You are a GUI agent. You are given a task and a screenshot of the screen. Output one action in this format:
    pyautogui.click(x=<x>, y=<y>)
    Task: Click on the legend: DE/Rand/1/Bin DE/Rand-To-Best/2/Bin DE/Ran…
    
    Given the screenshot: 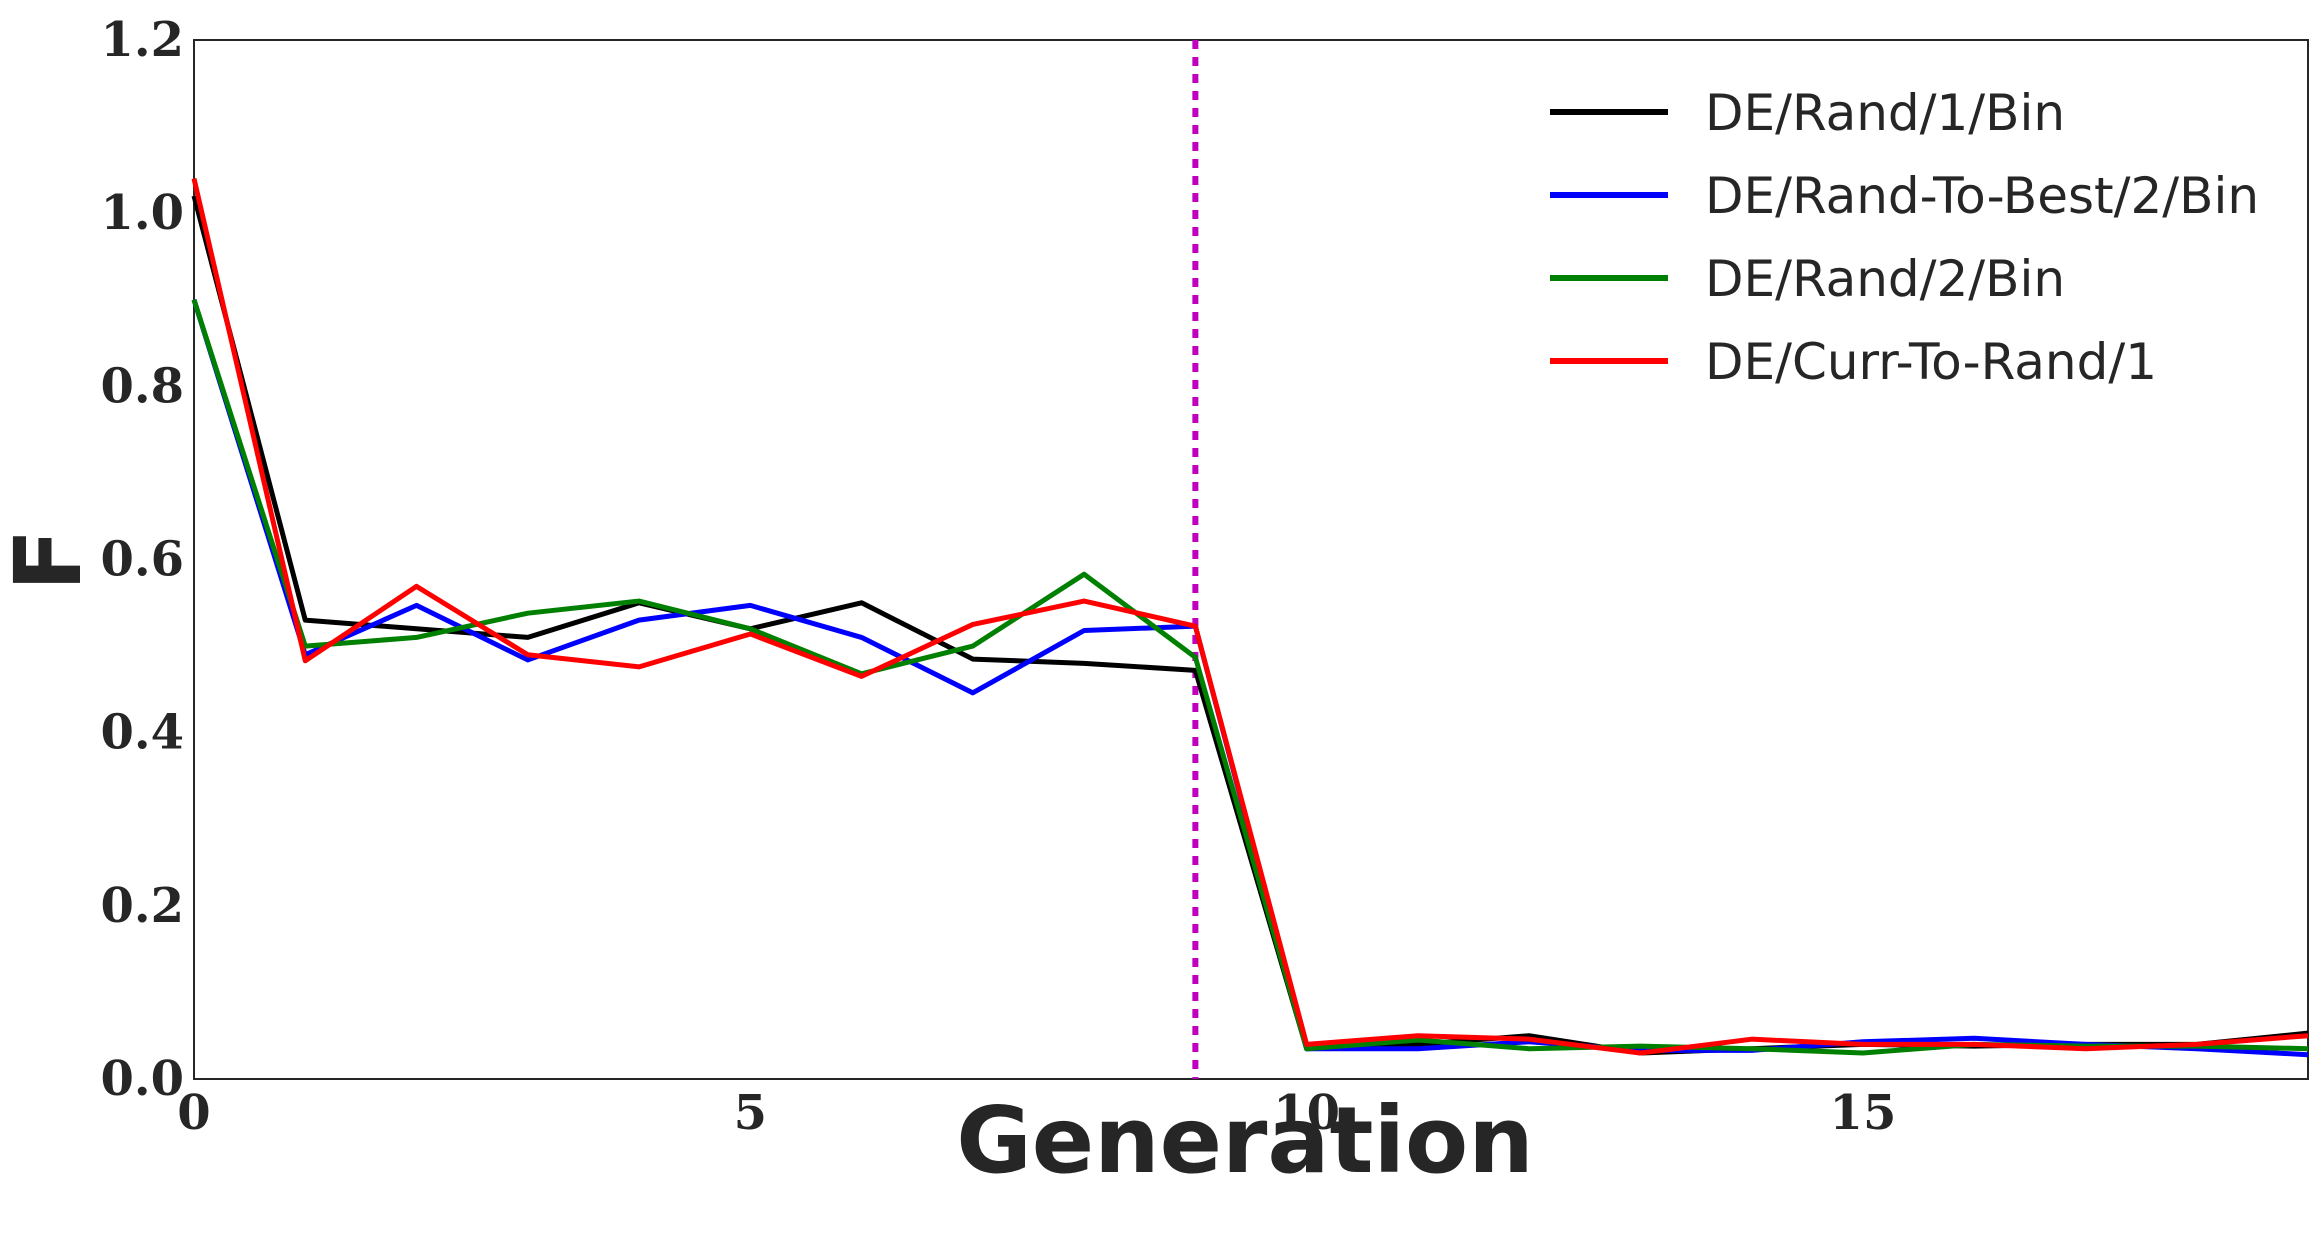 What is the action you would take?
    pyautogui.click(x=1904, y=237)
    